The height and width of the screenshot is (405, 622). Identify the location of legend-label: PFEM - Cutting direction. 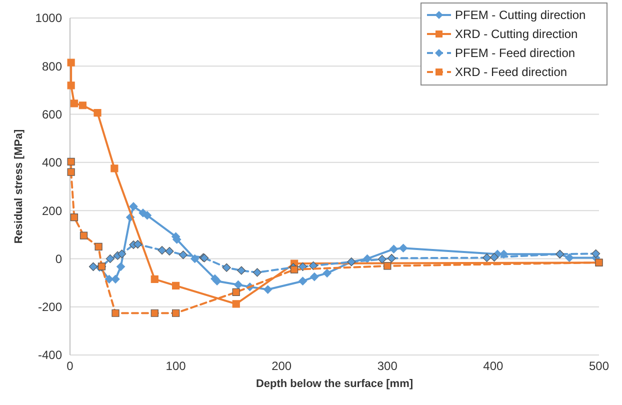
(520, 15).